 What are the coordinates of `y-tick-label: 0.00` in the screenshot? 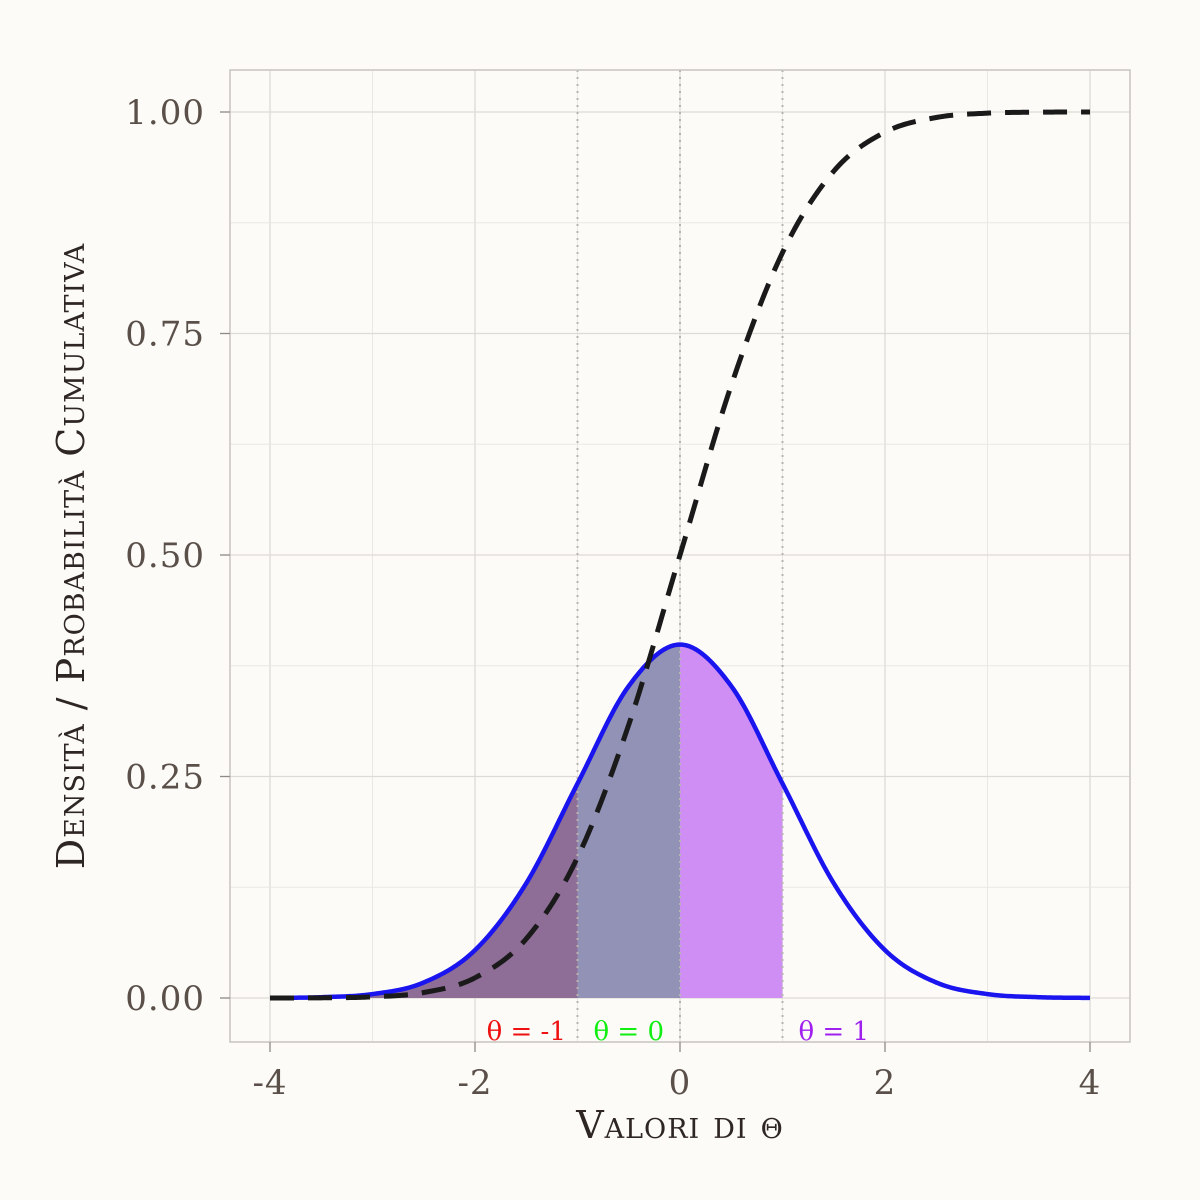 It's located at (165, 999).